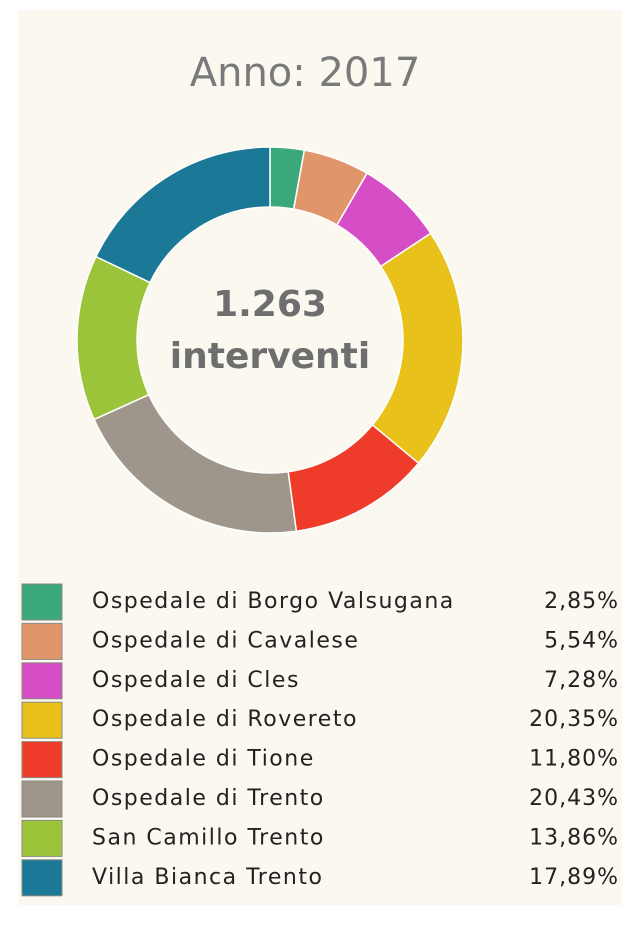 This screenshot has height=925, width=622. What do you see at coordinates (207, 877) in the screenshot?
I see `legend-label: Villa Bianca Trento` at bounding box center [207, 877].